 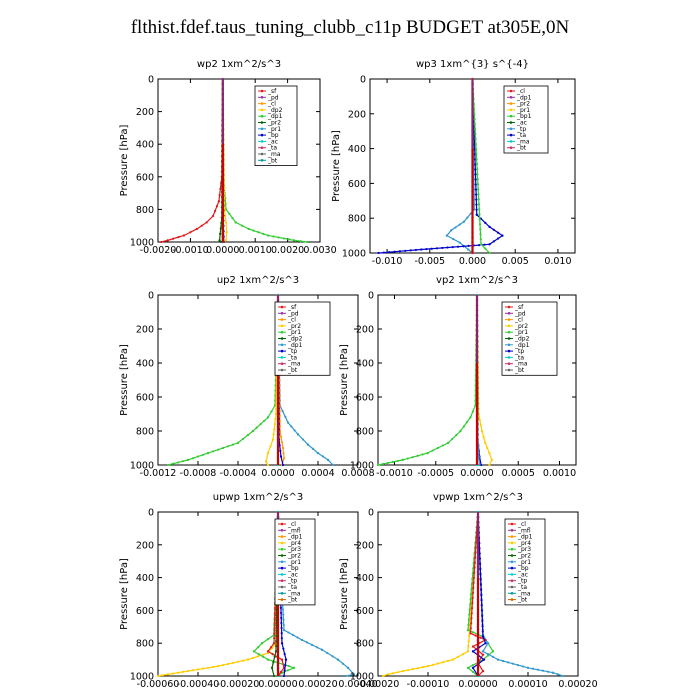 I want to click on x-tick-label: 0.0000, so click(x=277, y=473).